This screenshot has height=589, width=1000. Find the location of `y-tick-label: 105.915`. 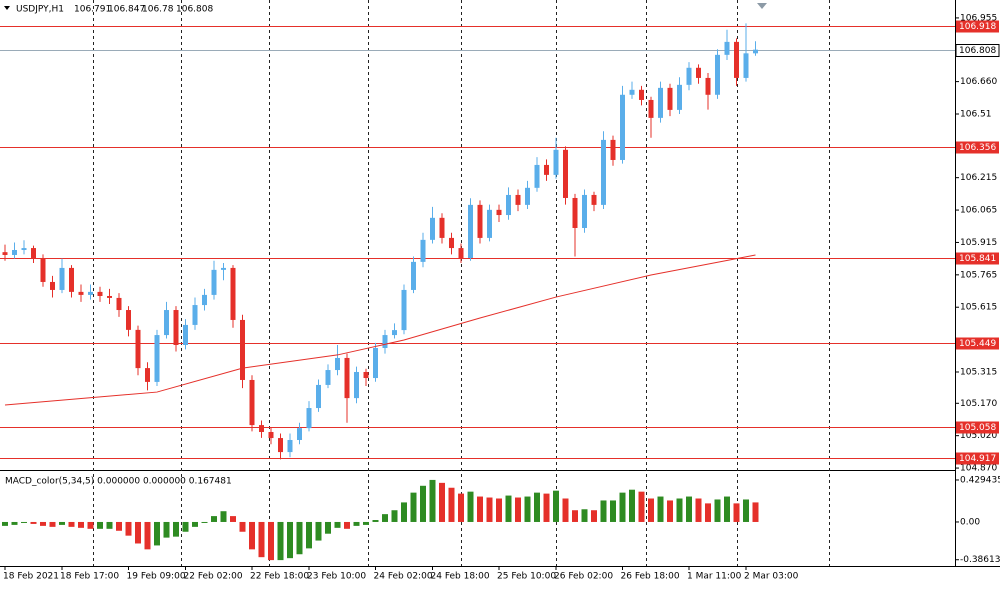

y-tick-label: 105.915 is located at coordinates (978, 243).